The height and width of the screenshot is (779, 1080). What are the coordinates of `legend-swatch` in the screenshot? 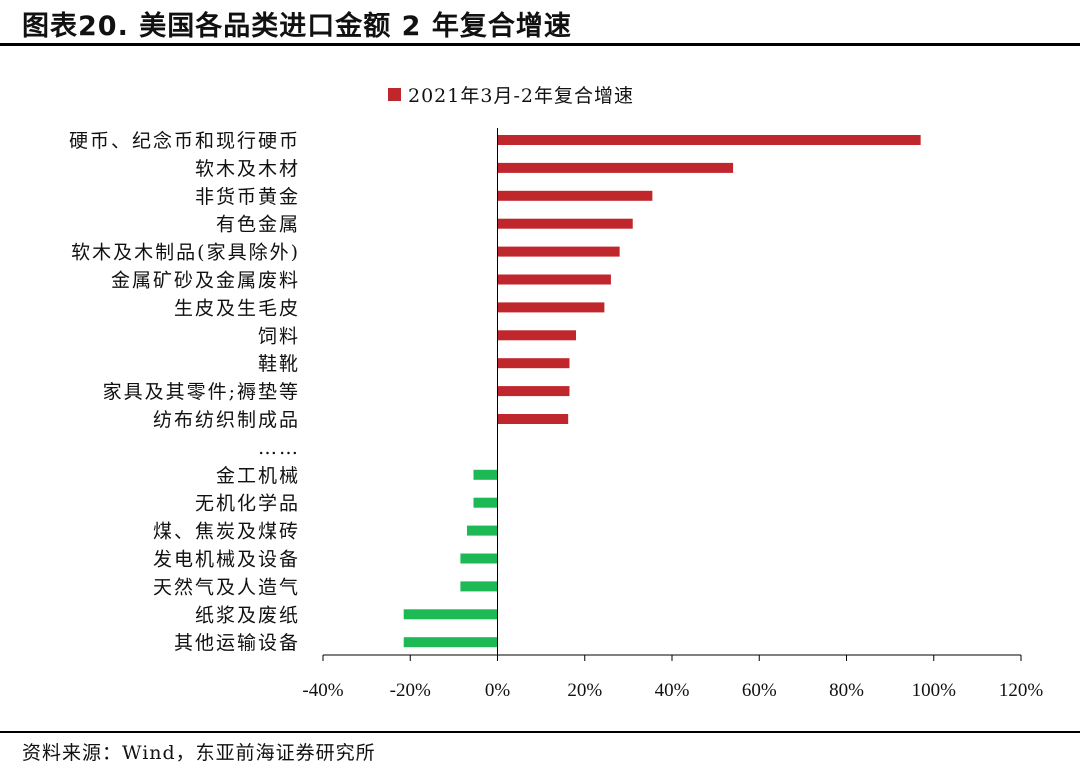 It's located at (394, 94).